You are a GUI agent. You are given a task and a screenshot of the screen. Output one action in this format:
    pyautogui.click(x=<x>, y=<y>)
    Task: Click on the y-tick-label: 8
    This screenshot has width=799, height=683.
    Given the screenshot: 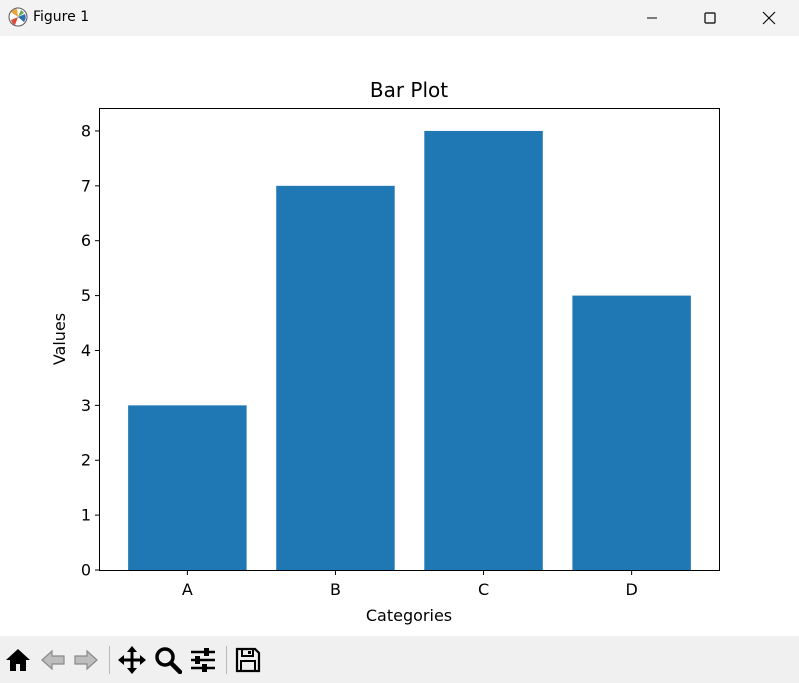 What is the action you would take?
    pyautogui.click(x=86, y=130)
    